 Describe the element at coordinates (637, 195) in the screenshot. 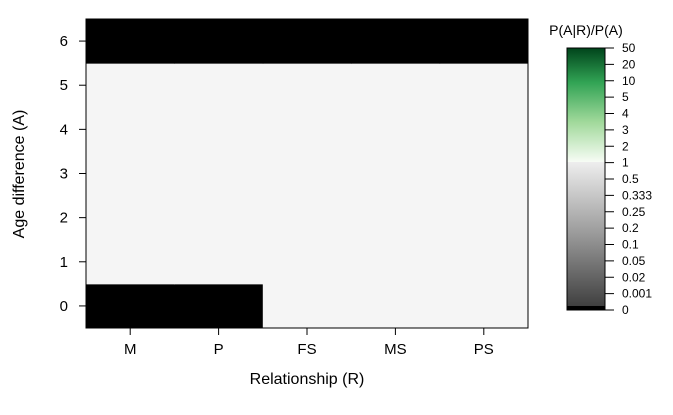

I see `colorbar-tick-label: 0.333` at that location.